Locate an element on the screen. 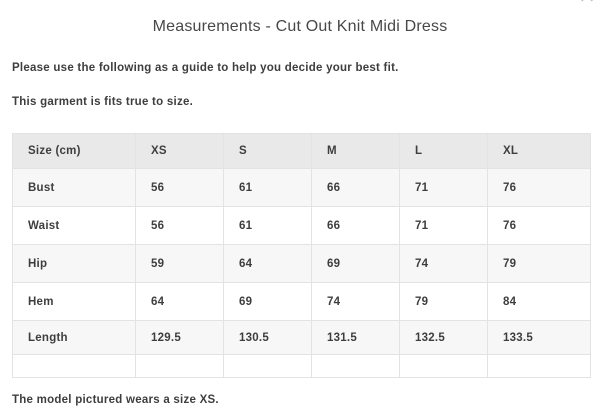 The width and height of the screenshot is (600, 420). table-row-length: Length 129.5 130.5 131.5 132.5 133.5 is located at coordinates (301, 337).